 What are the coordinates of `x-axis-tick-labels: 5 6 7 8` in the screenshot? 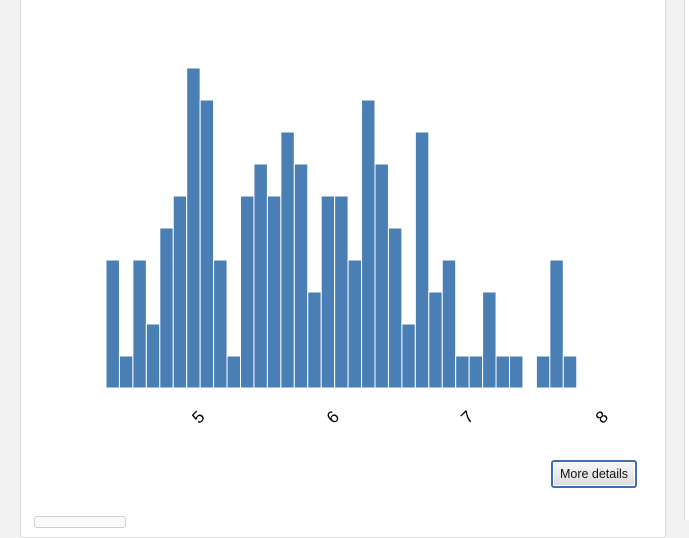 It's located at (400, 417).